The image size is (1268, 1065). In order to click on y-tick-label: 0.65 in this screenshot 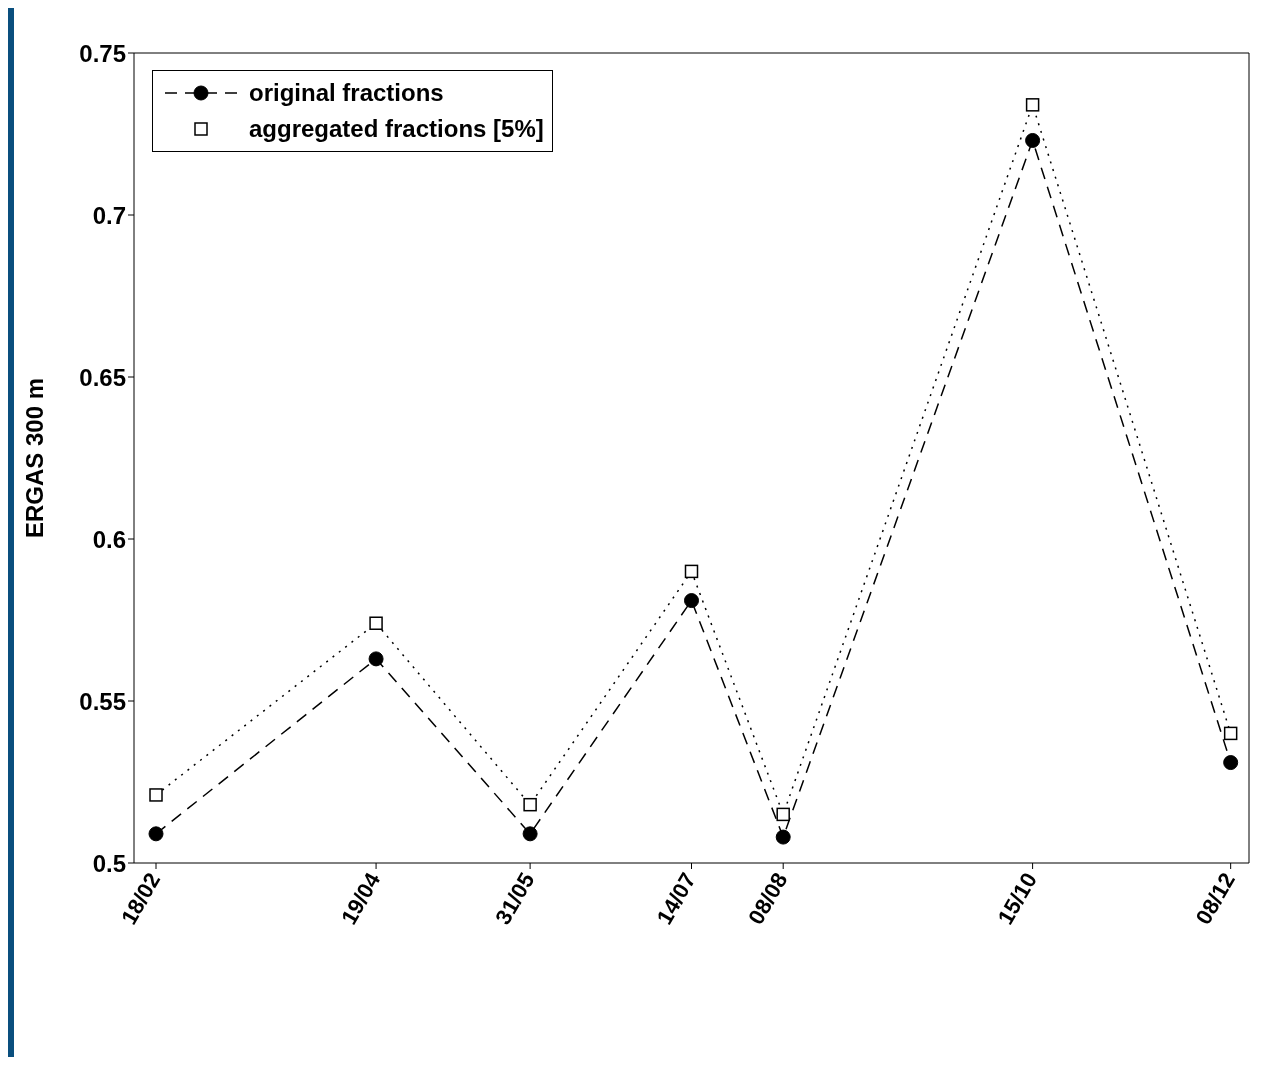, I will do `click(102, 377)`.